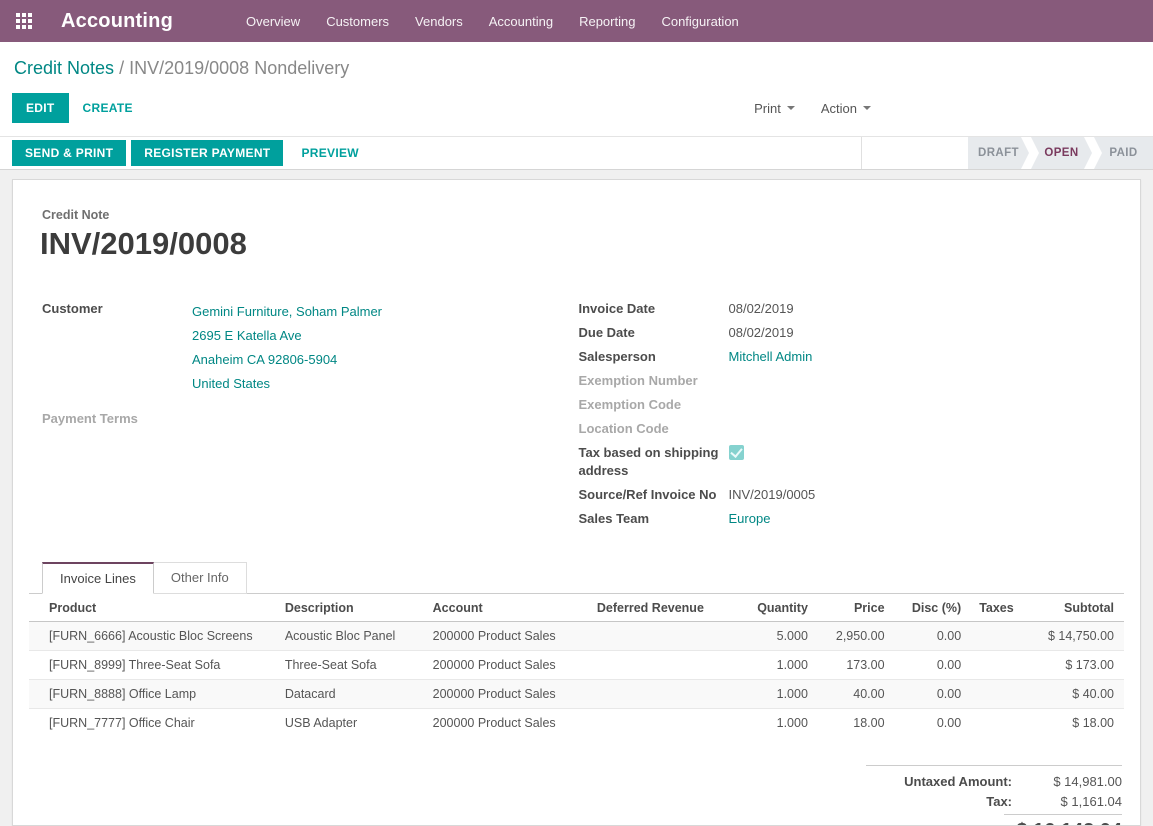 Image resolution: width=1153 pixels, height=826 pixels. Describe the element at coordinates (648, 461) in the screenshot. I see `tax-shipping-label: Tax based on shipping address` at that location.